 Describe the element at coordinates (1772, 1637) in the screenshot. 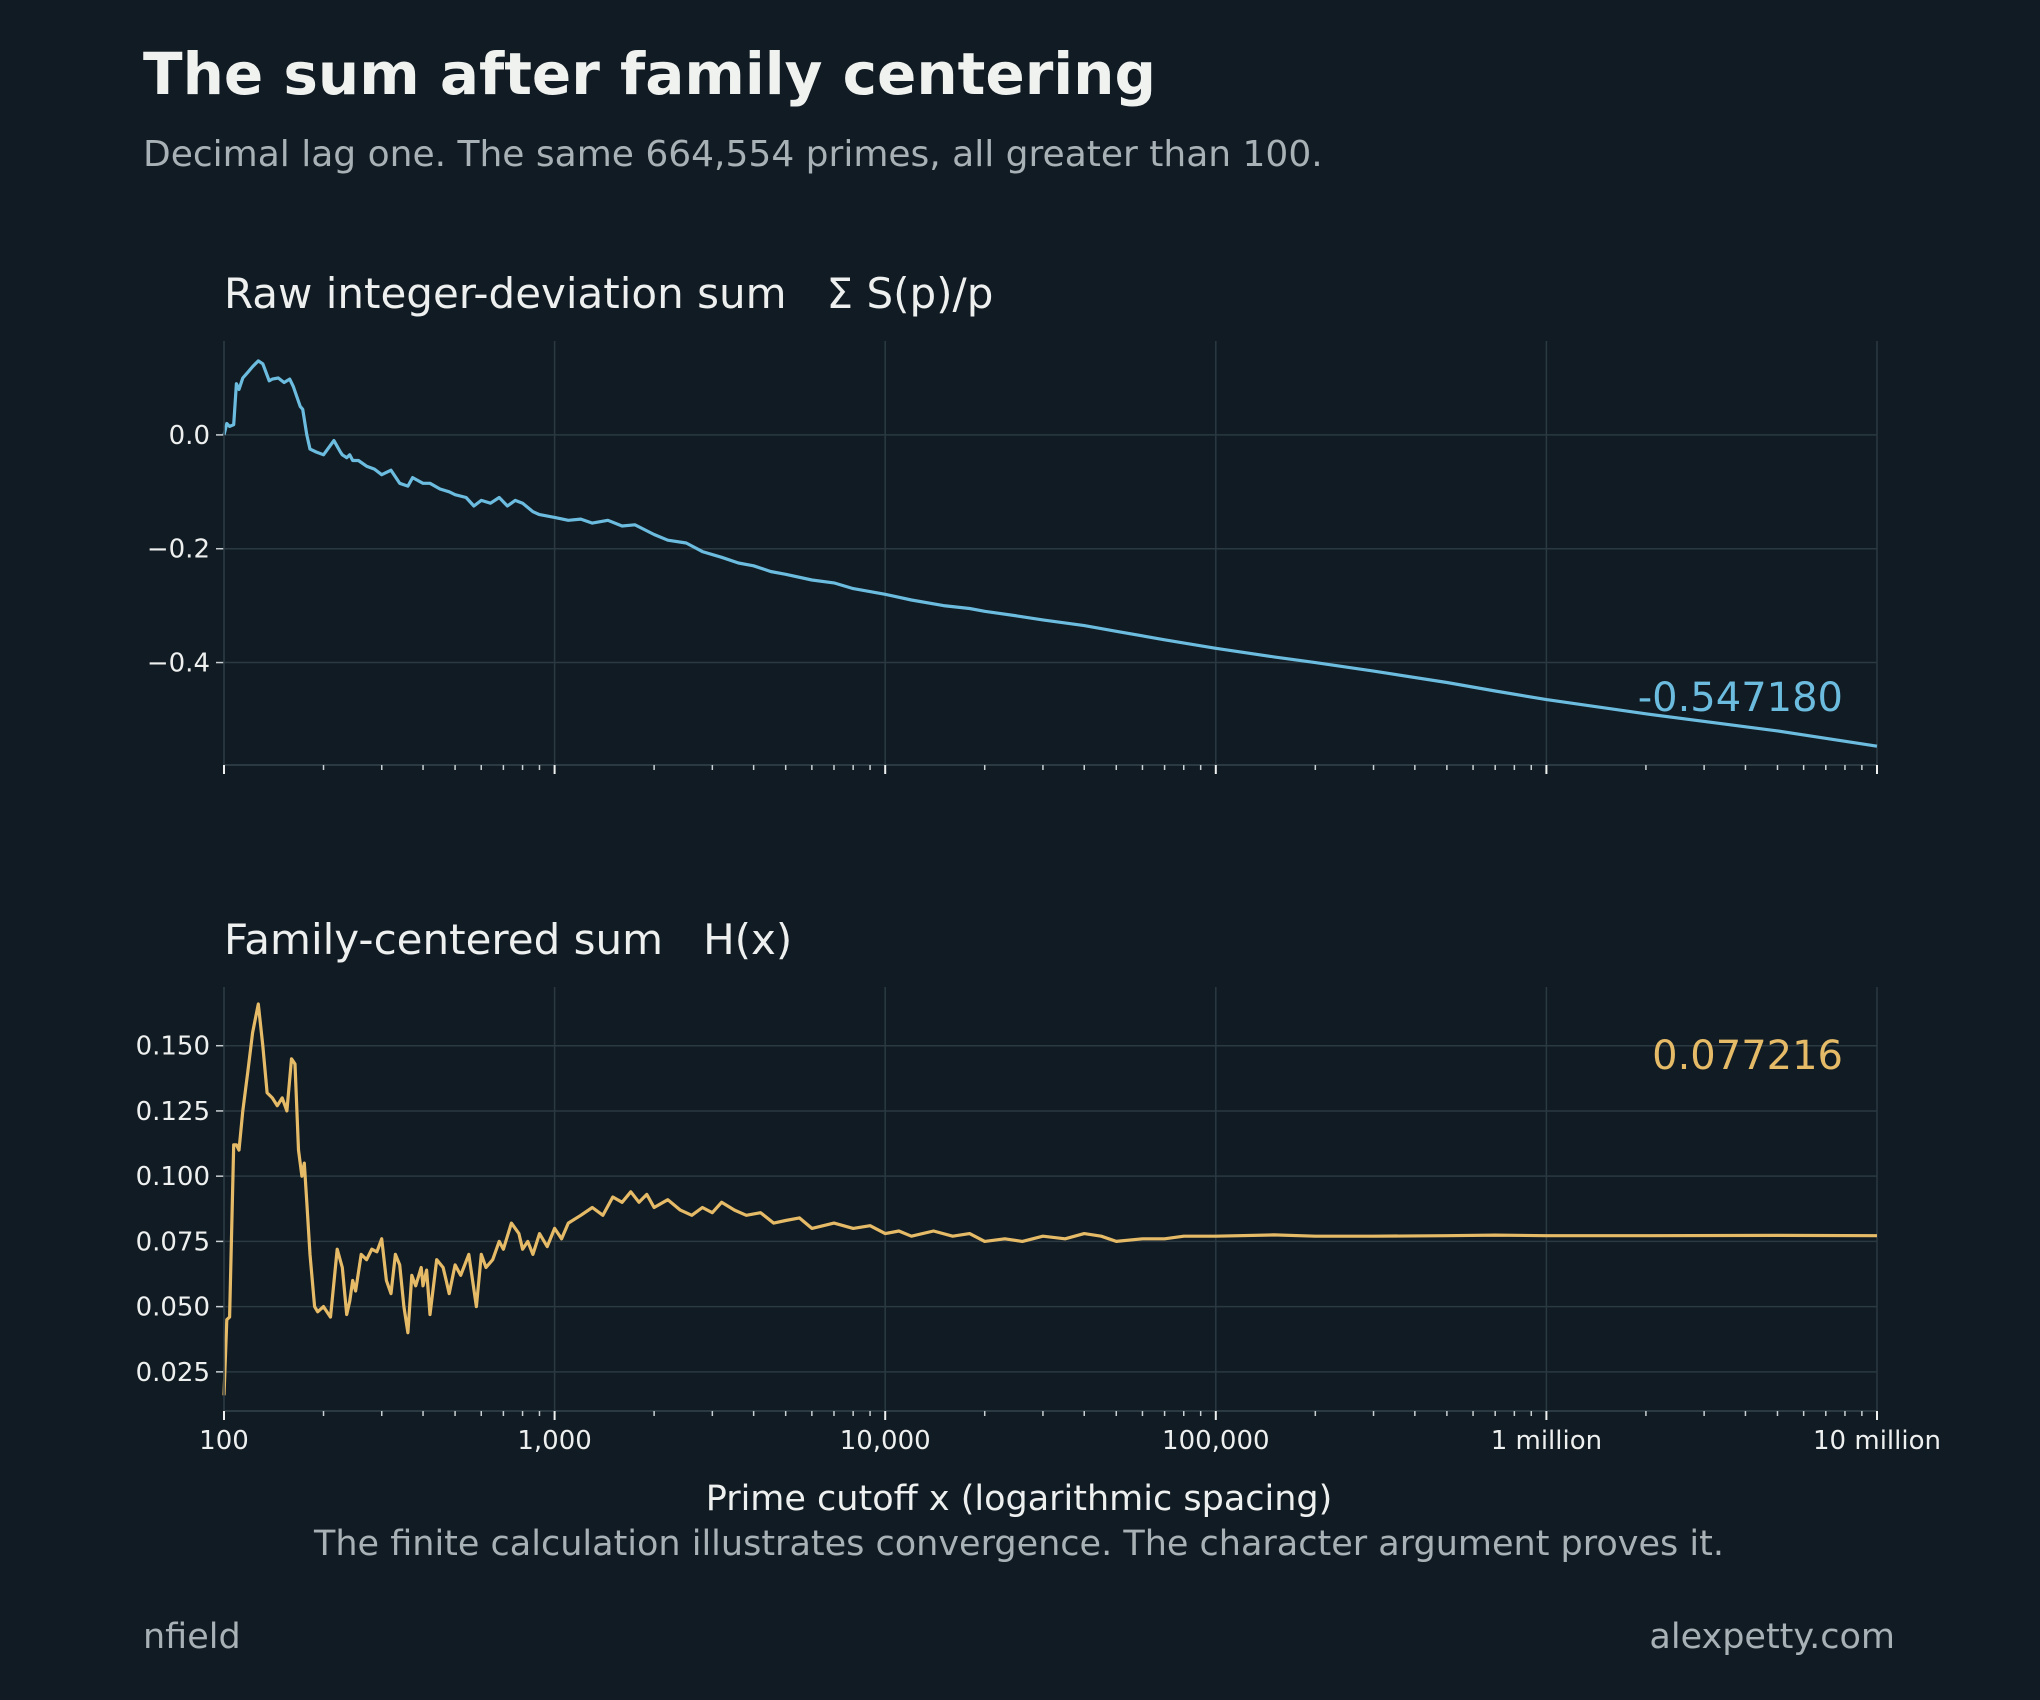

I see `footer-site-link: alexpetty.com` at that location.